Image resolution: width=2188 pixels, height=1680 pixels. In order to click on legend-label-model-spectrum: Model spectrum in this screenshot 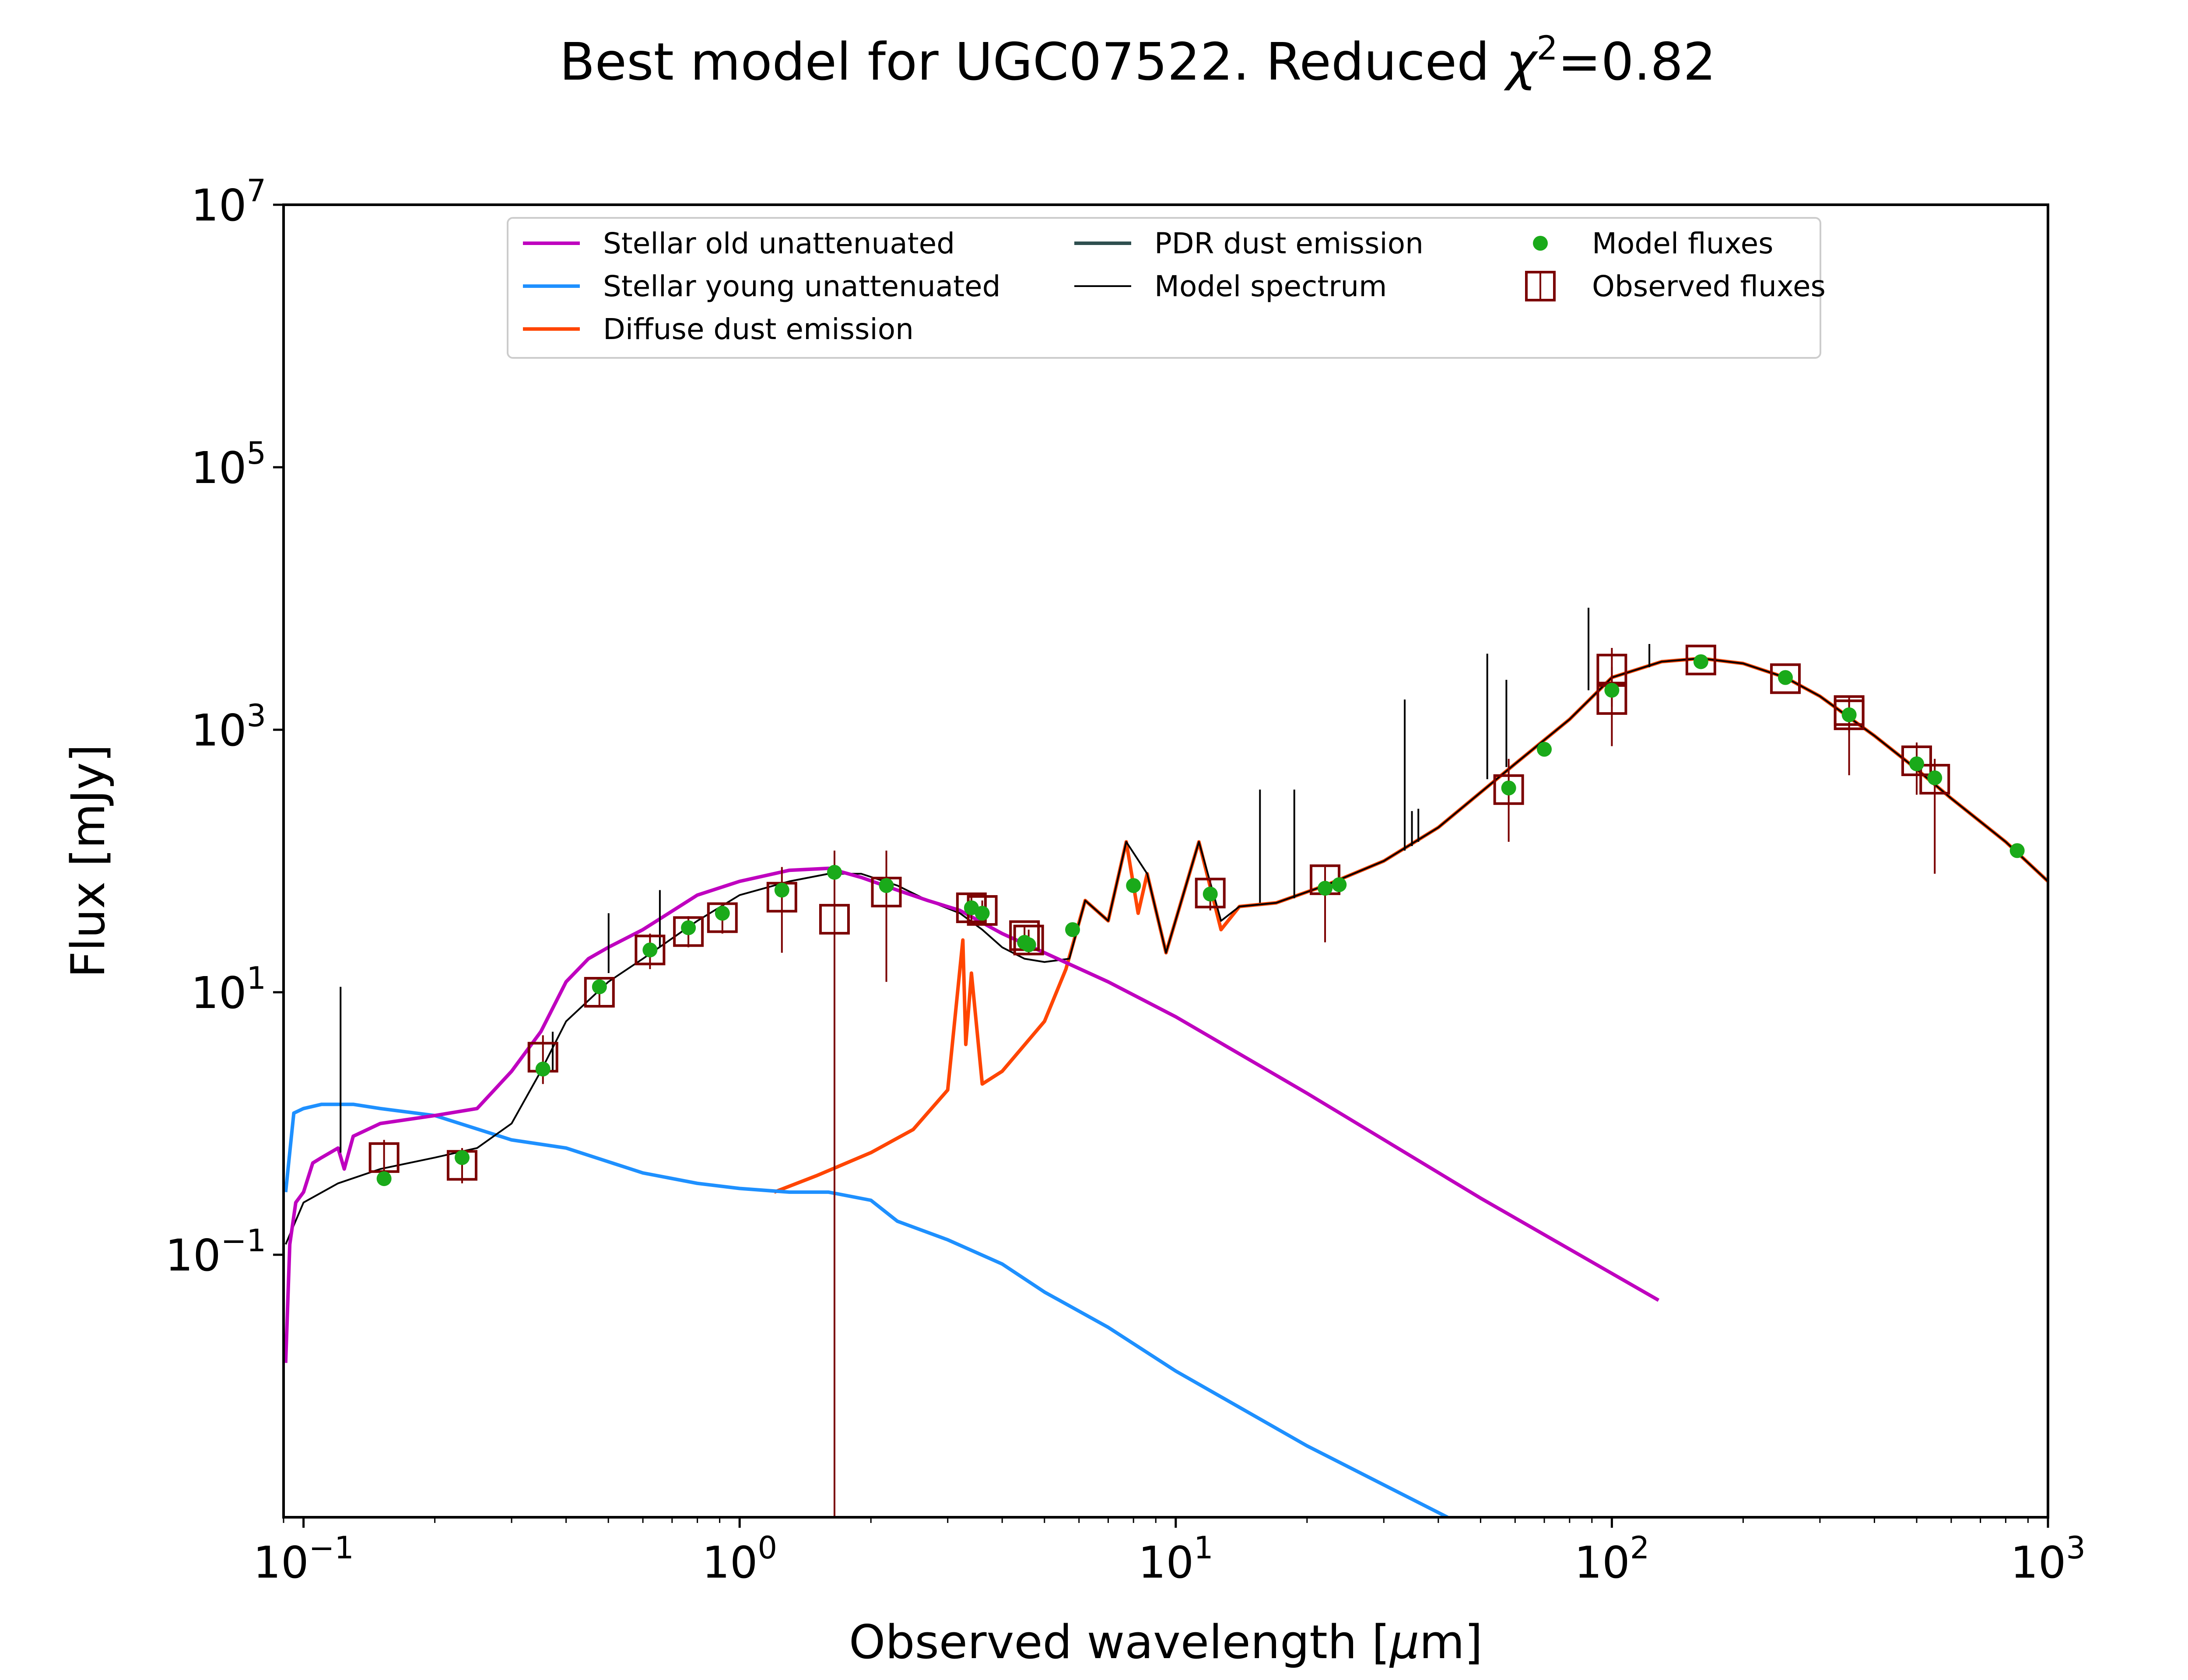, I will do `click(1270, 286)`.